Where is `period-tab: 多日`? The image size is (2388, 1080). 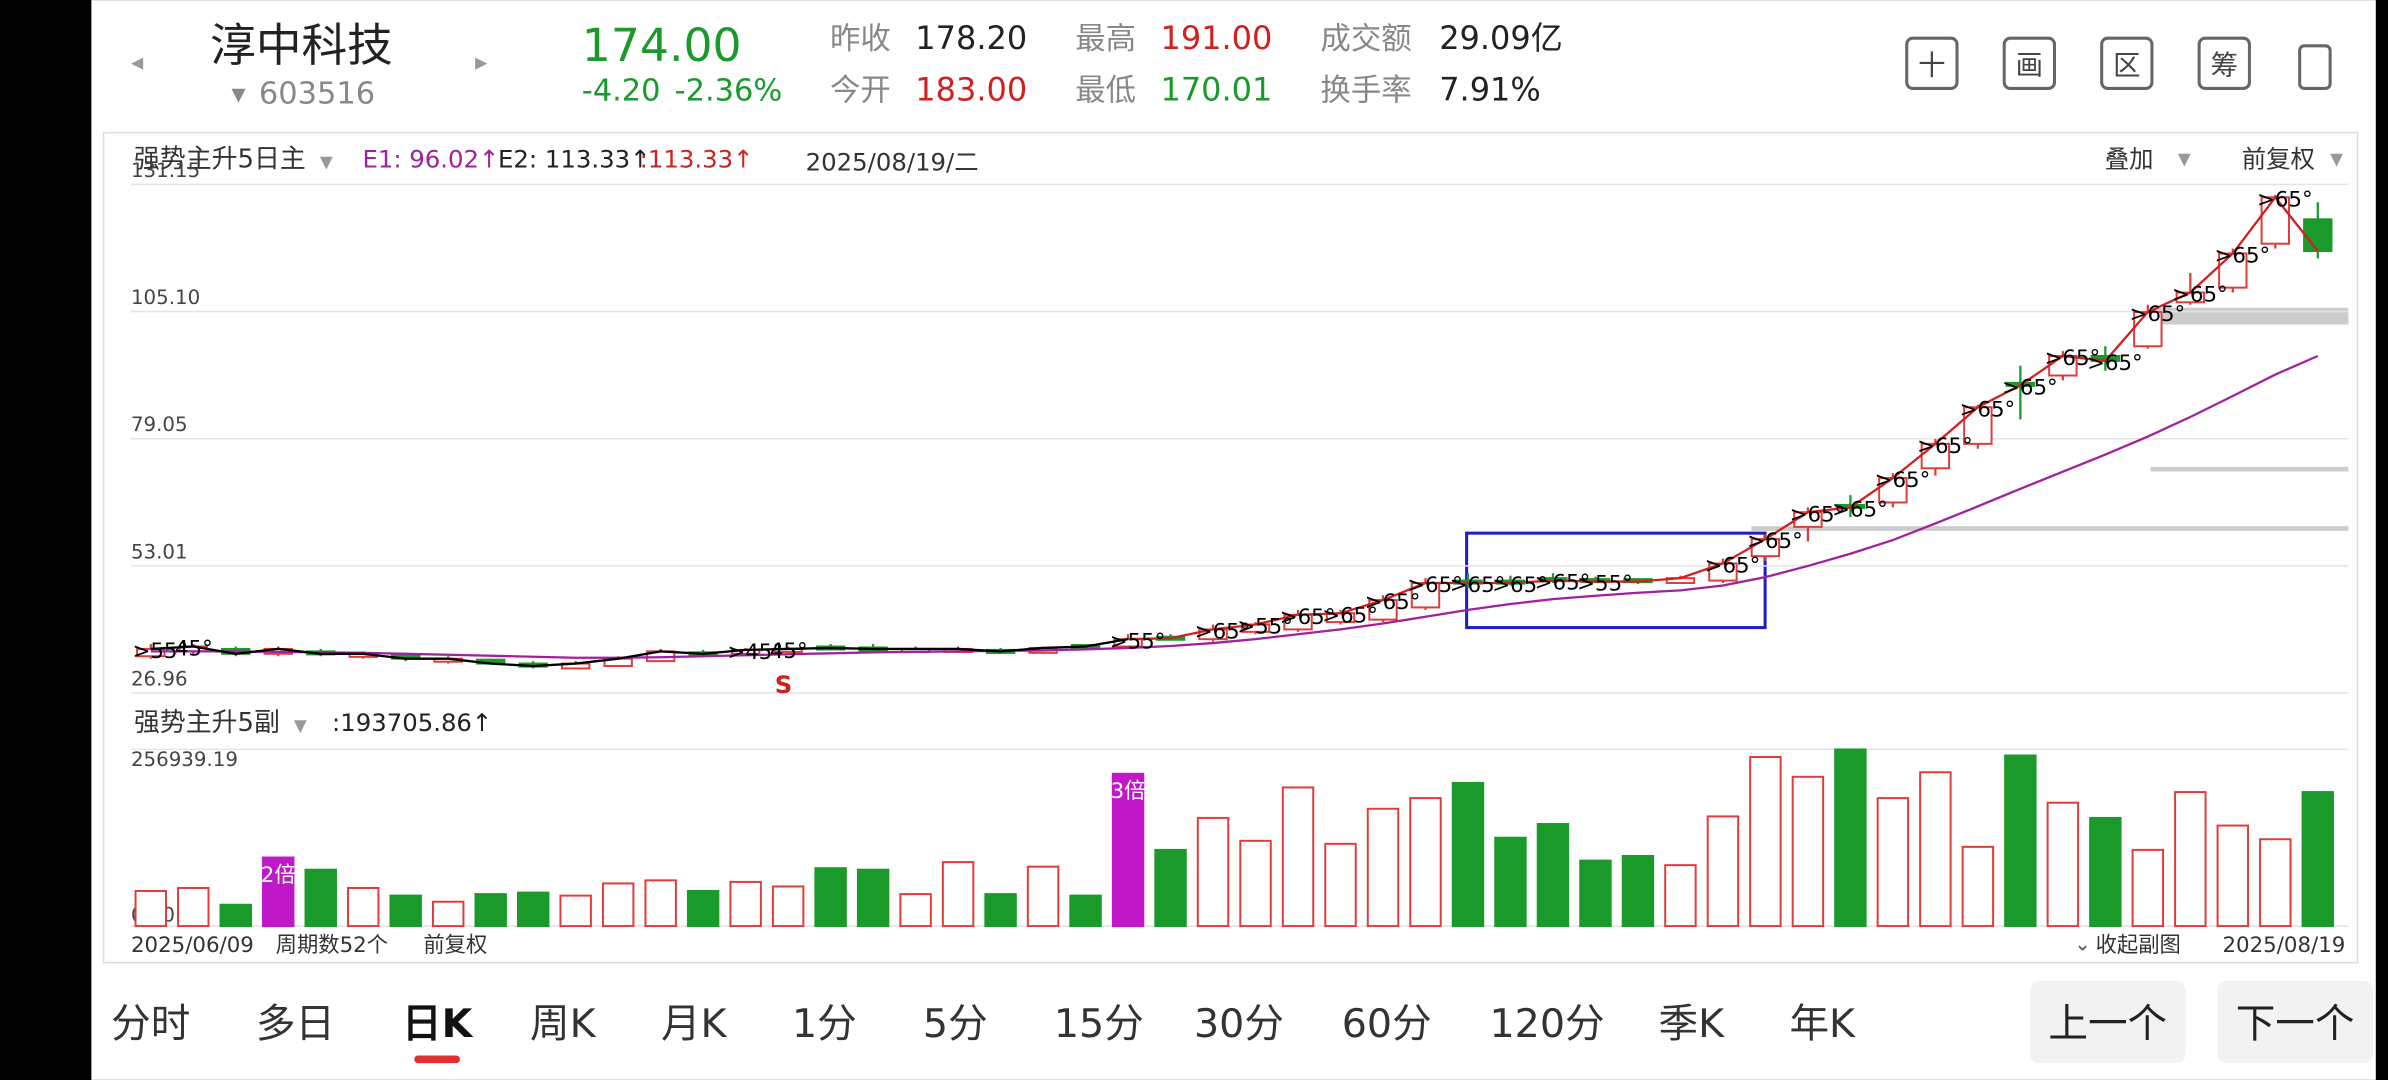
period-tab: 多日 is located at coordinates (295, 1024).